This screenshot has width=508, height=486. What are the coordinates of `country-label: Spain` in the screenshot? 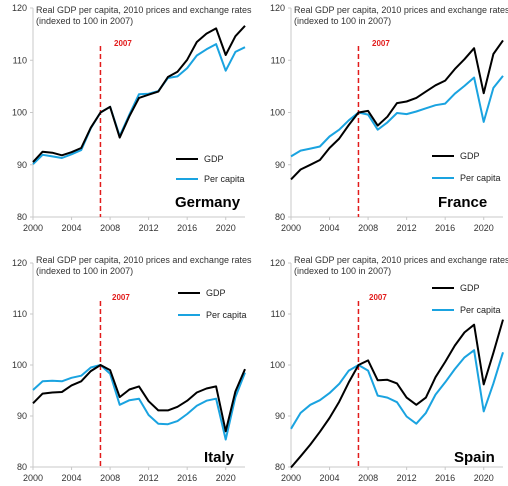 It's located at (474, 457).